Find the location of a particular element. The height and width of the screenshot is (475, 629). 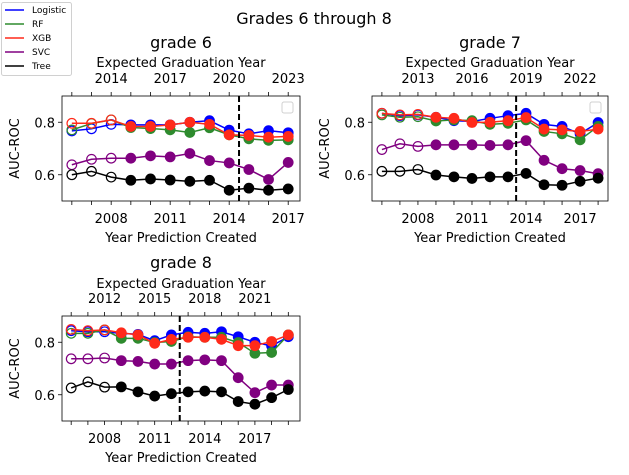

series-logistic is located at coordinates (180, 127).